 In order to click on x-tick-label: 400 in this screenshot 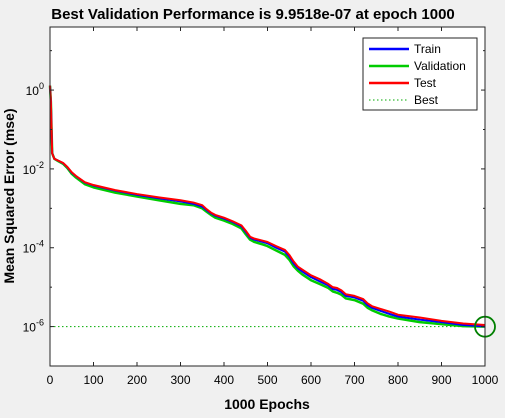, I will do `click(224, 380)`.